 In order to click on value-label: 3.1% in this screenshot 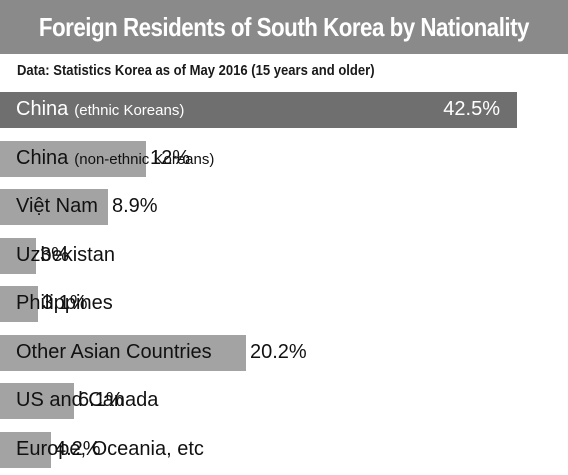, I will do `click(65, 303)`.